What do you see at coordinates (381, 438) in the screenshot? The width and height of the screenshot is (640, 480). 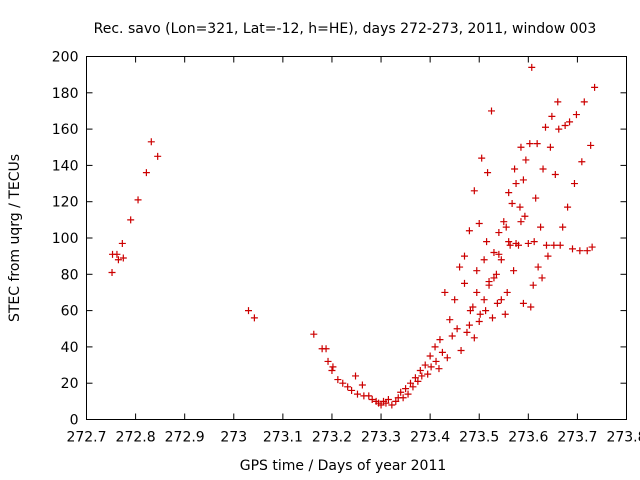 I see `x-tick-label: 273.3` at bounding box center [381, 438].